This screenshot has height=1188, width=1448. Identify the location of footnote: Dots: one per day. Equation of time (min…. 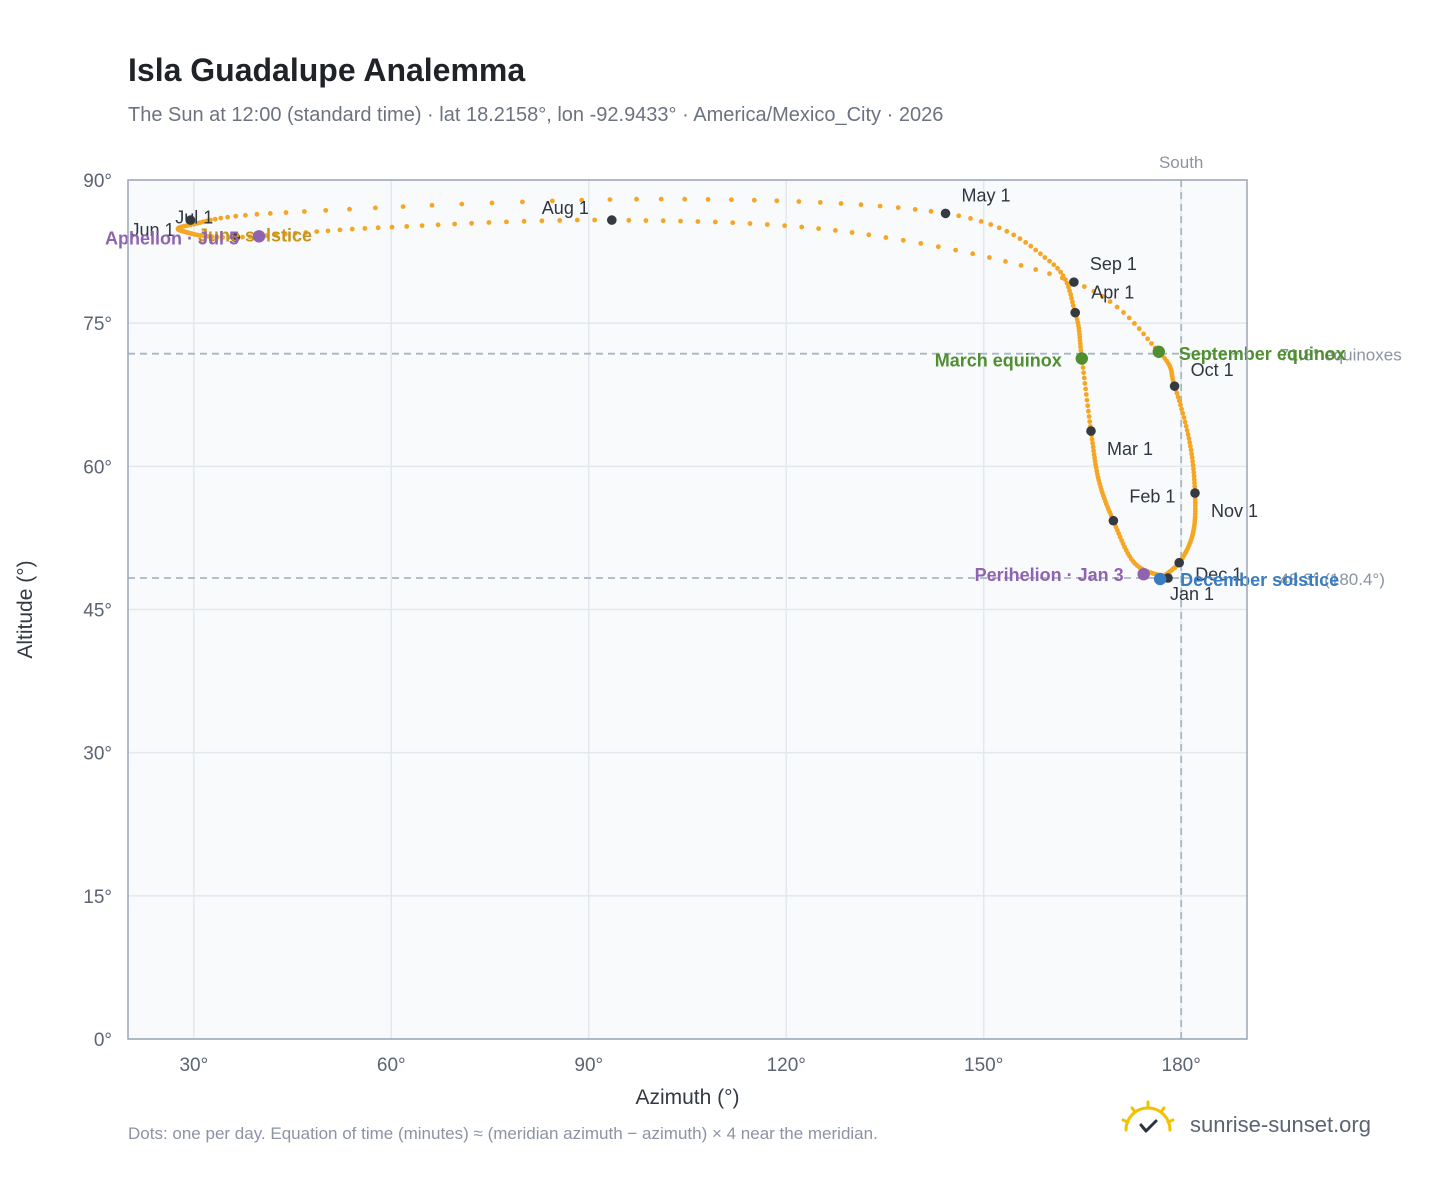
(503, 1133).